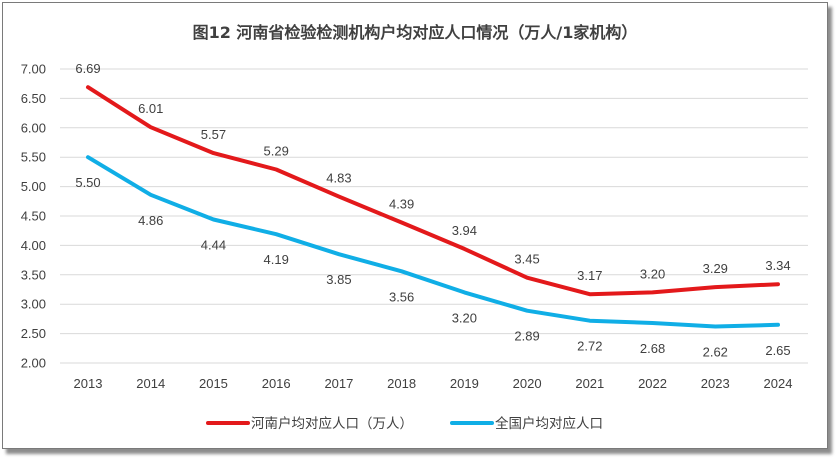  I want to click on legend-label: 河南户均对应人口（万人）, so click(332, 423).